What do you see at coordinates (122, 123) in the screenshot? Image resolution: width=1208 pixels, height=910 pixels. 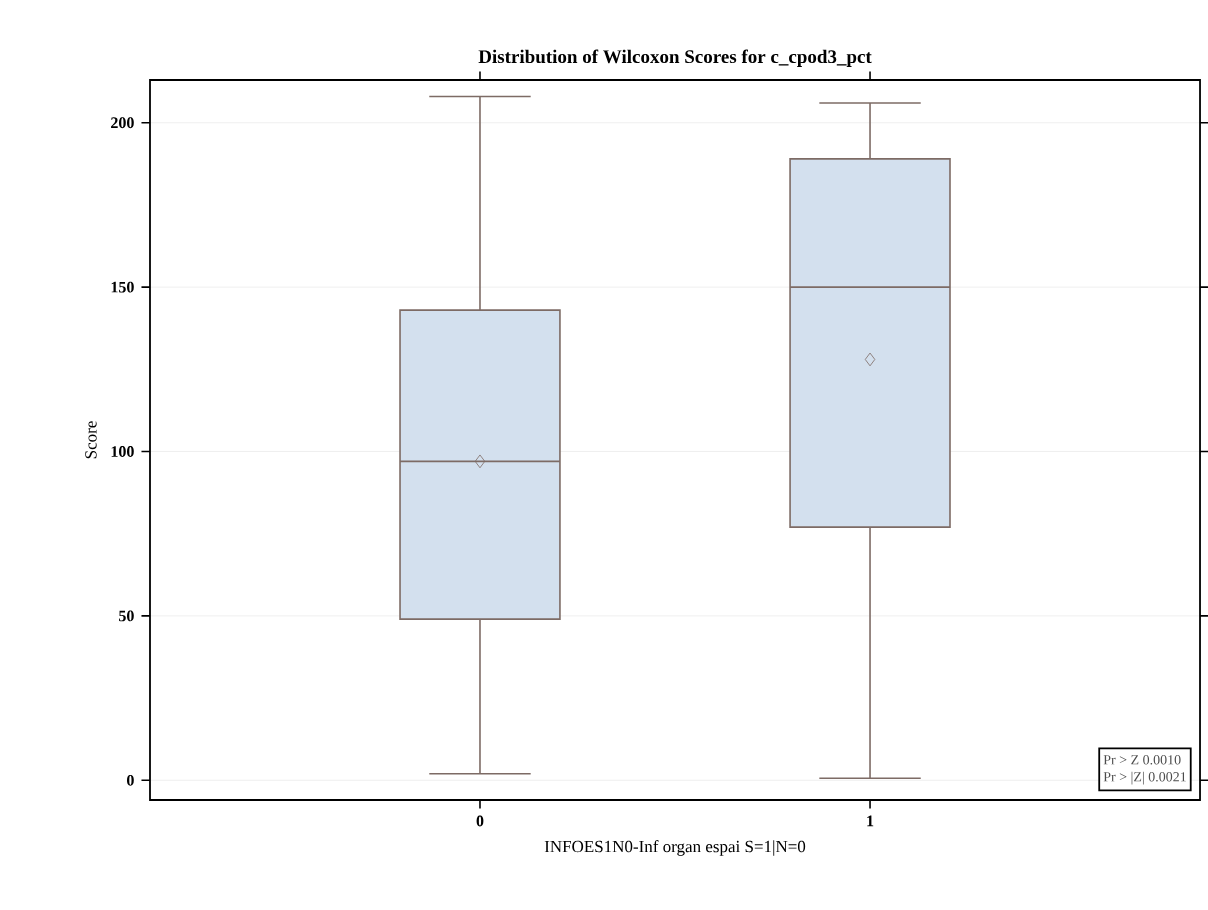 I see `y-tick-label: 200` at bounding box center [122, 123].